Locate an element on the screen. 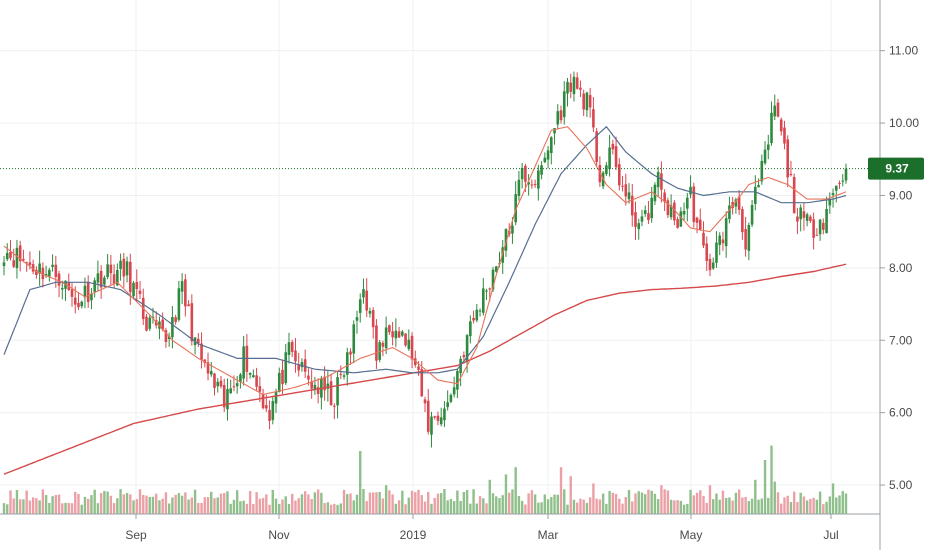 The image size is (932, 555). last-price-badge-box is located at coordinates (896, 168).